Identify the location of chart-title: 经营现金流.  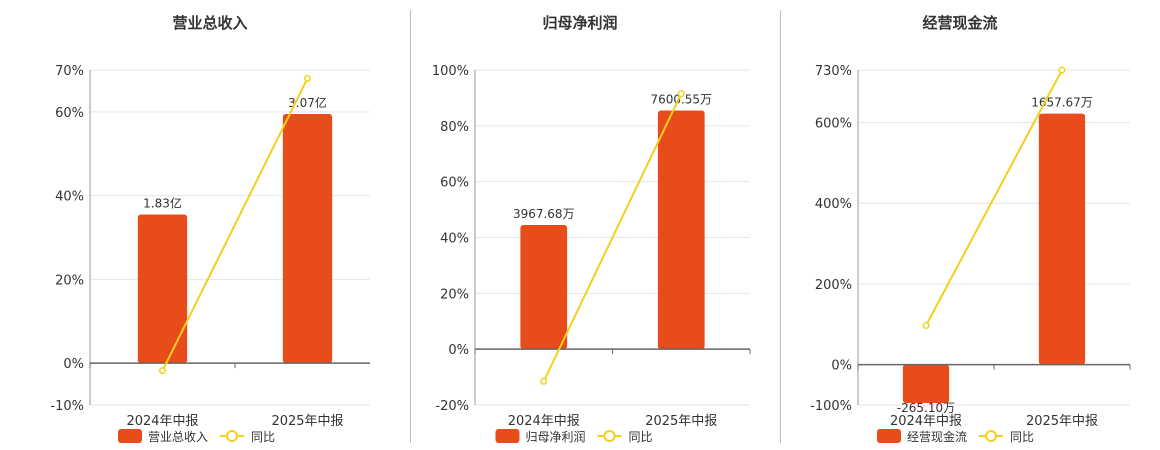
(959, 23).